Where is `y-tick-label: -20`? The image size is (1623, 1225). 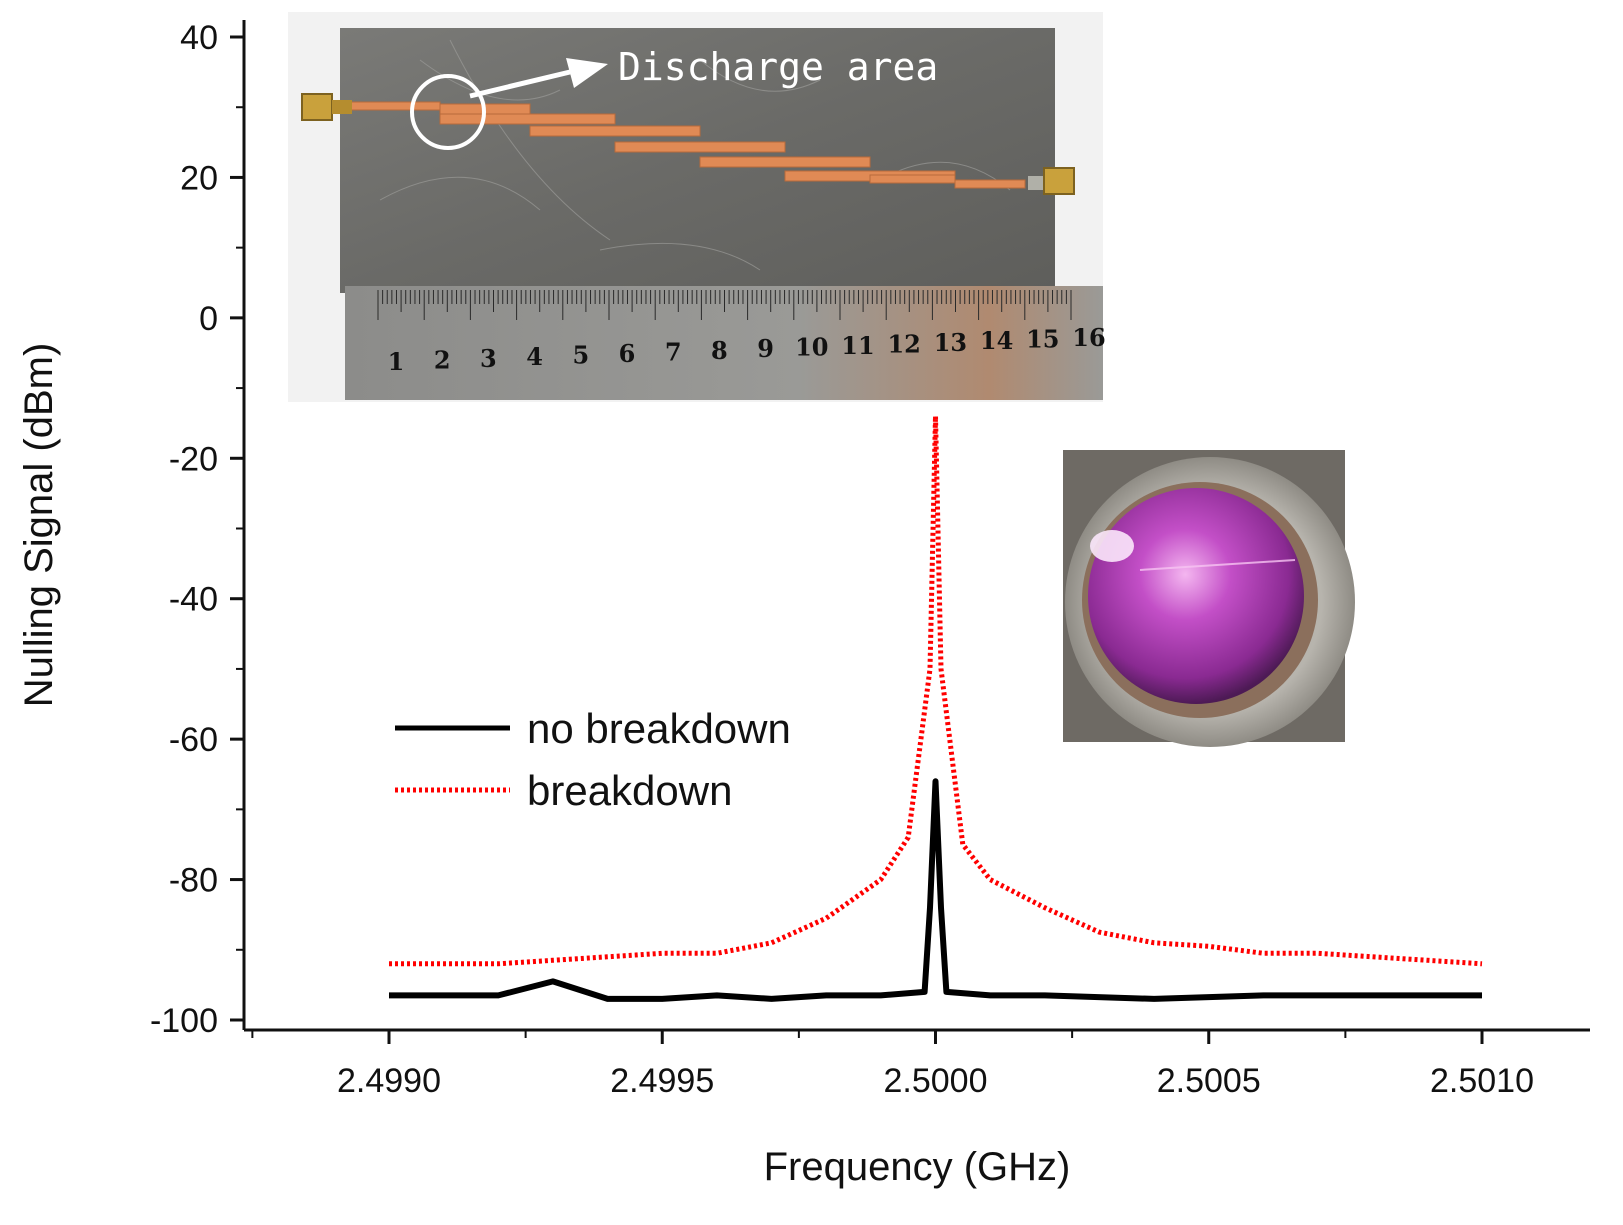 y-tick-label: -20 is located at coordinates (193, 459).